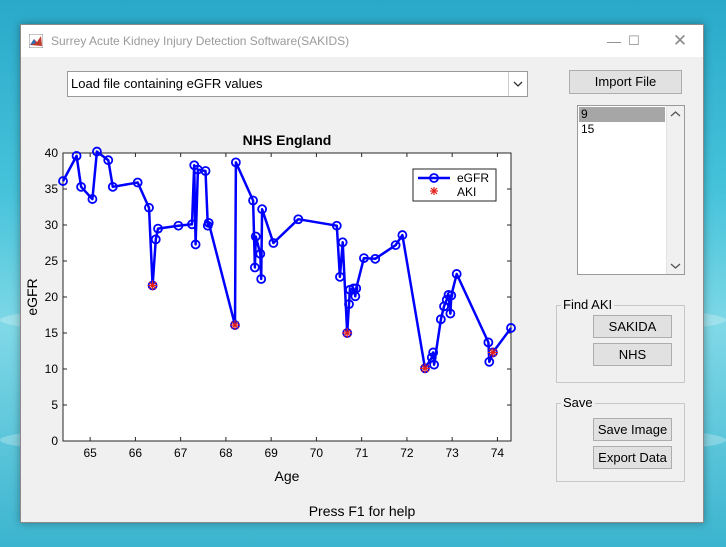 The image size is (726, 547). Describe the element at coordinates (634, 40) in the screenshot. I see `maximize-button: ☐` at that location.